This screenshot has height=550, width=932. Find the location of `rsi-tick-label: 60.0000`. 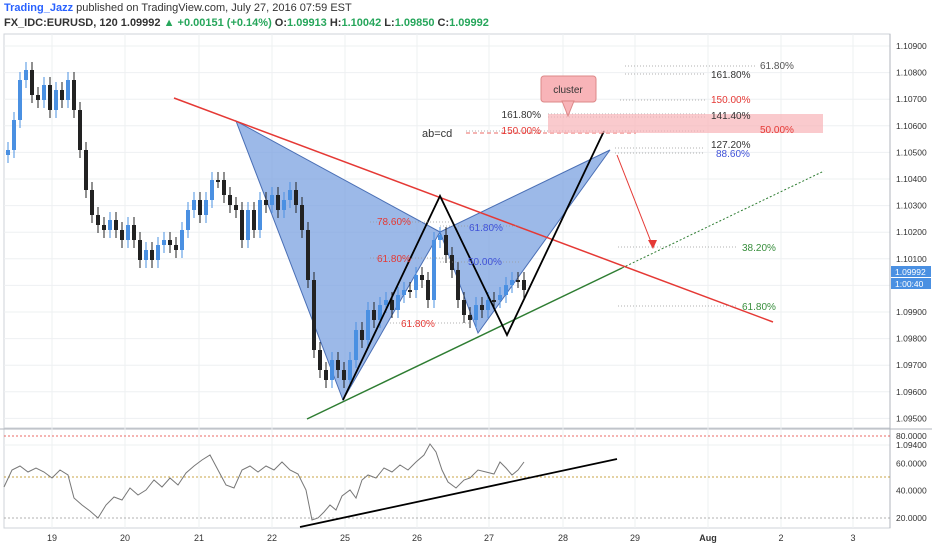

rsi-tick-label: 60.0000 is located at coordinates (911, 463).